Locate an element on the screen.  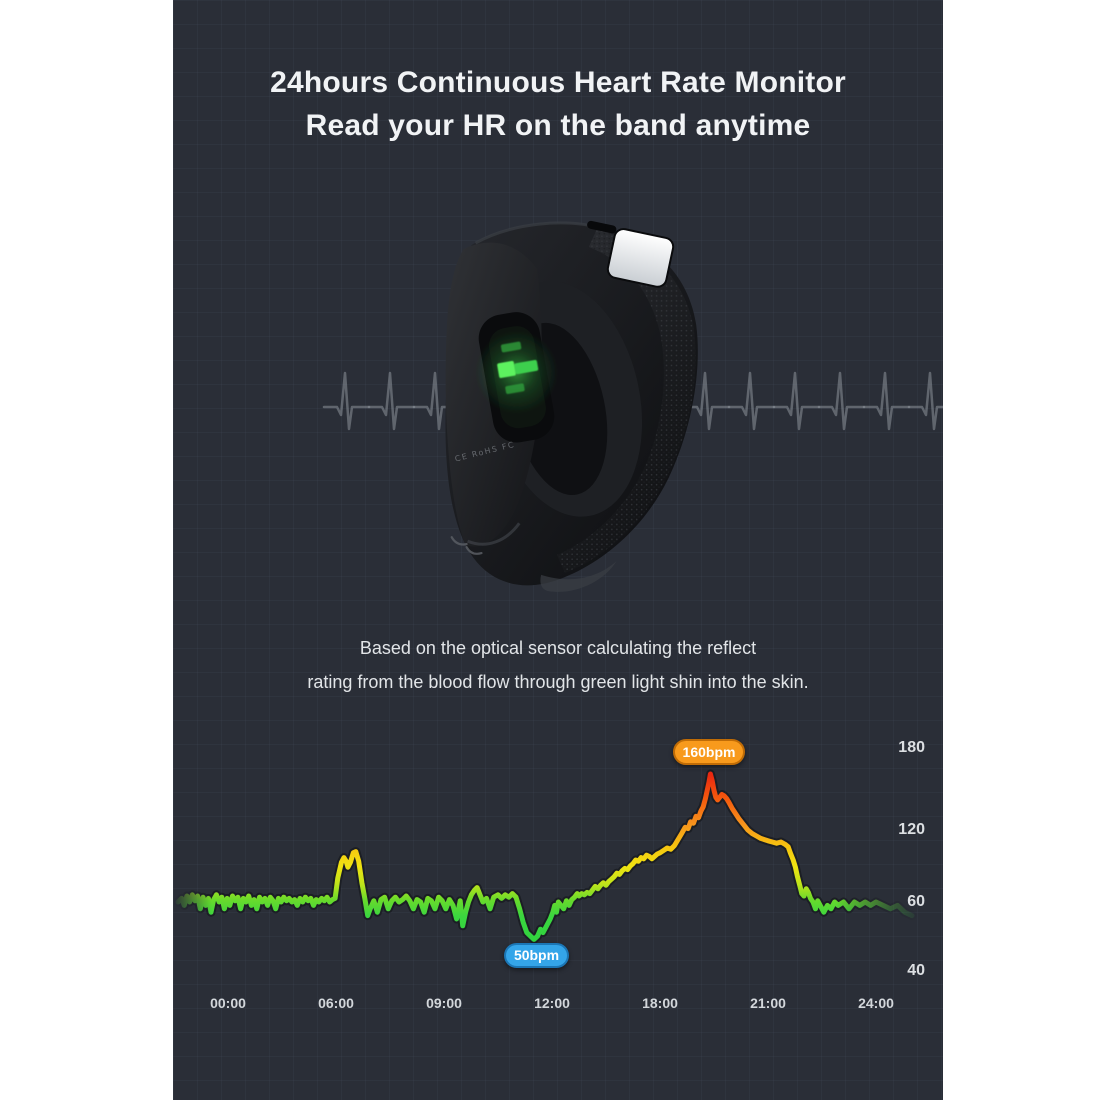
heart-rate-line is located at coordinates (545, 856).